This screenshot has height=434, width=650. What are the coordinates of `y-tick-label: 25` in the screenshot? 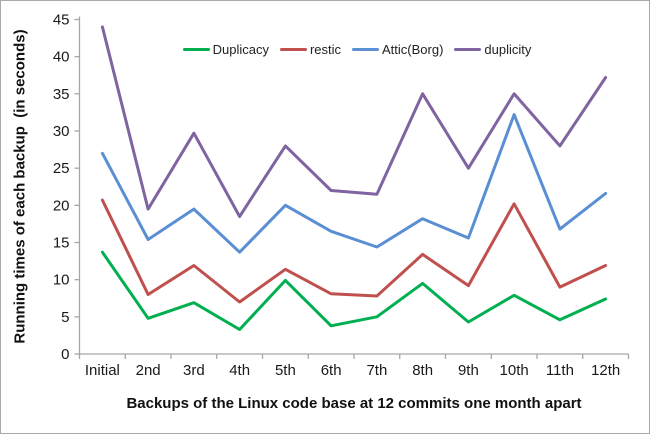 It's located at (61, 168).